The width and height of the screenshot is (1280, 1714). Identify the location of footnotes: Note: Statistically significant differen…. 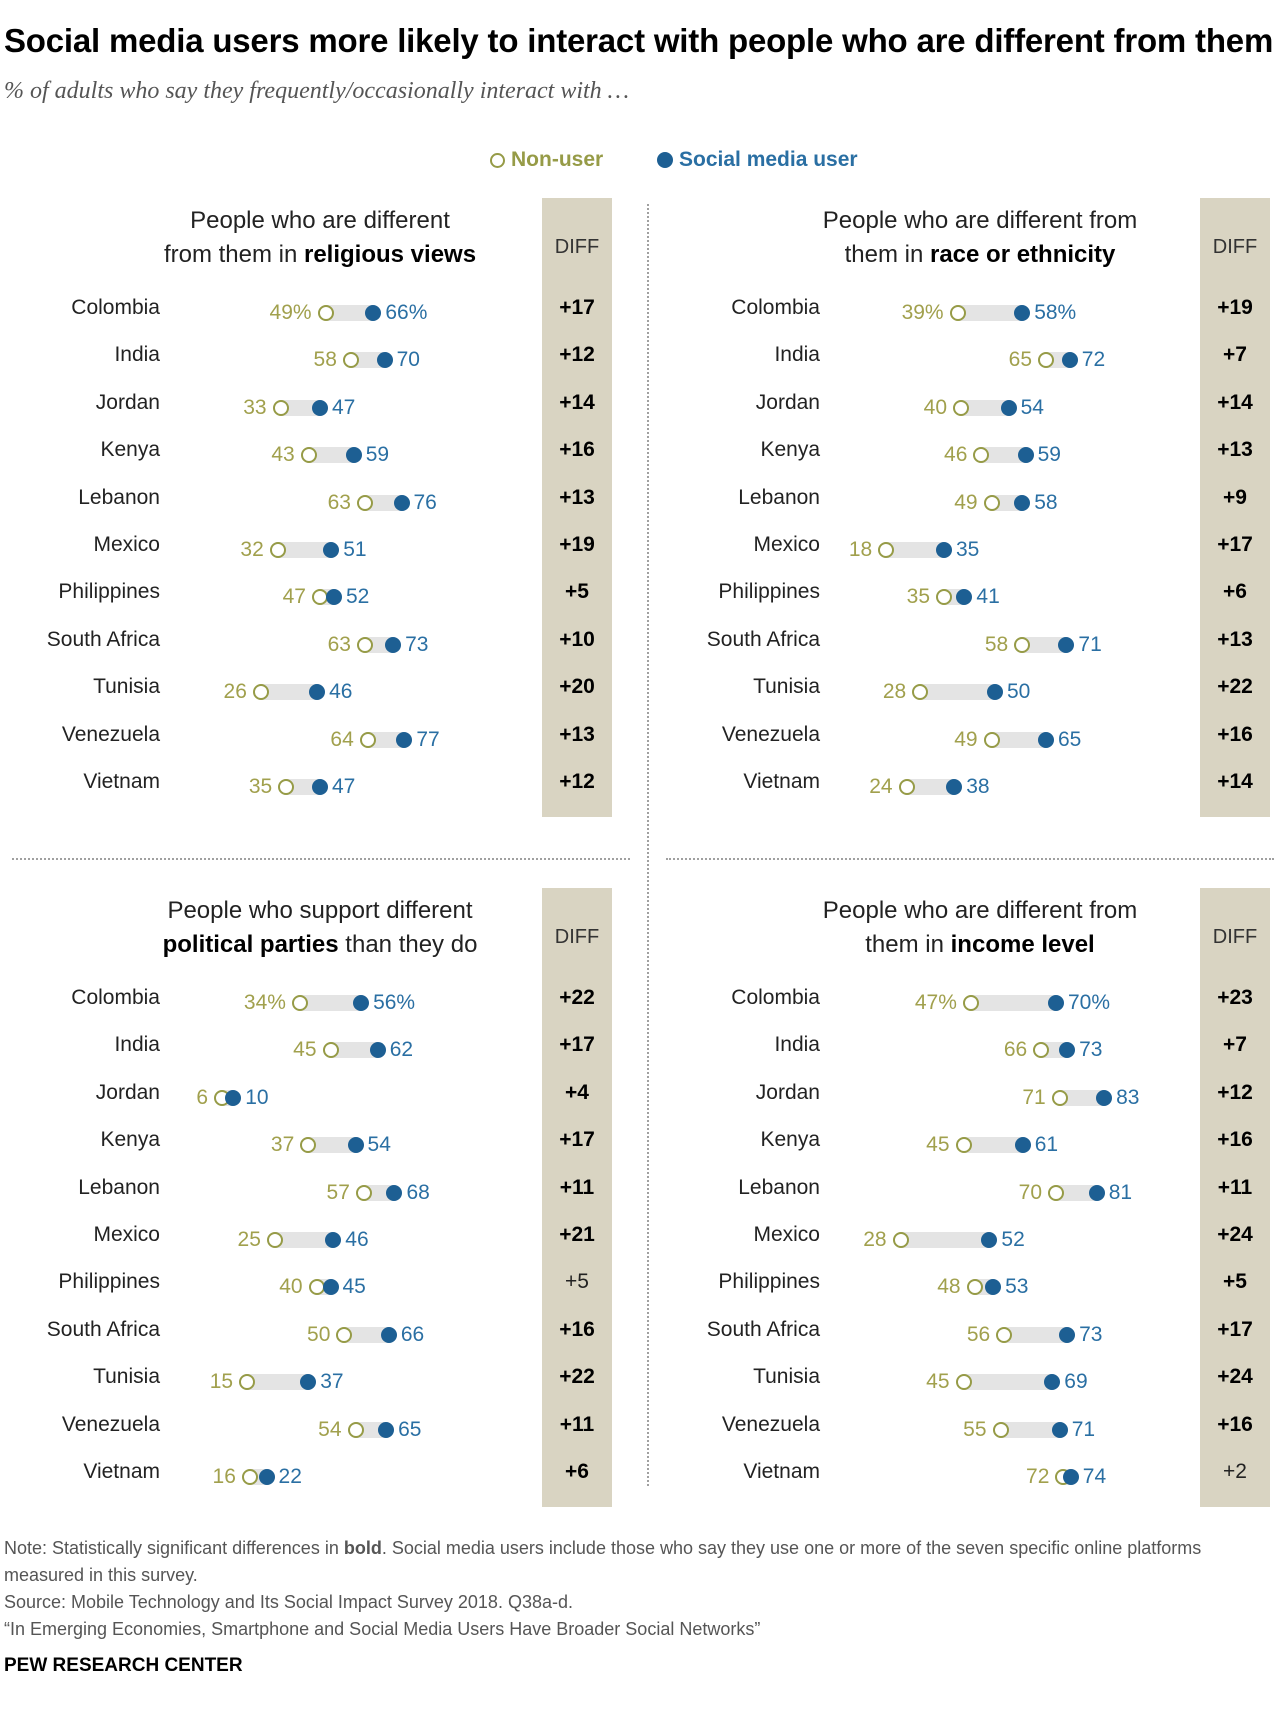
(640, 1589).